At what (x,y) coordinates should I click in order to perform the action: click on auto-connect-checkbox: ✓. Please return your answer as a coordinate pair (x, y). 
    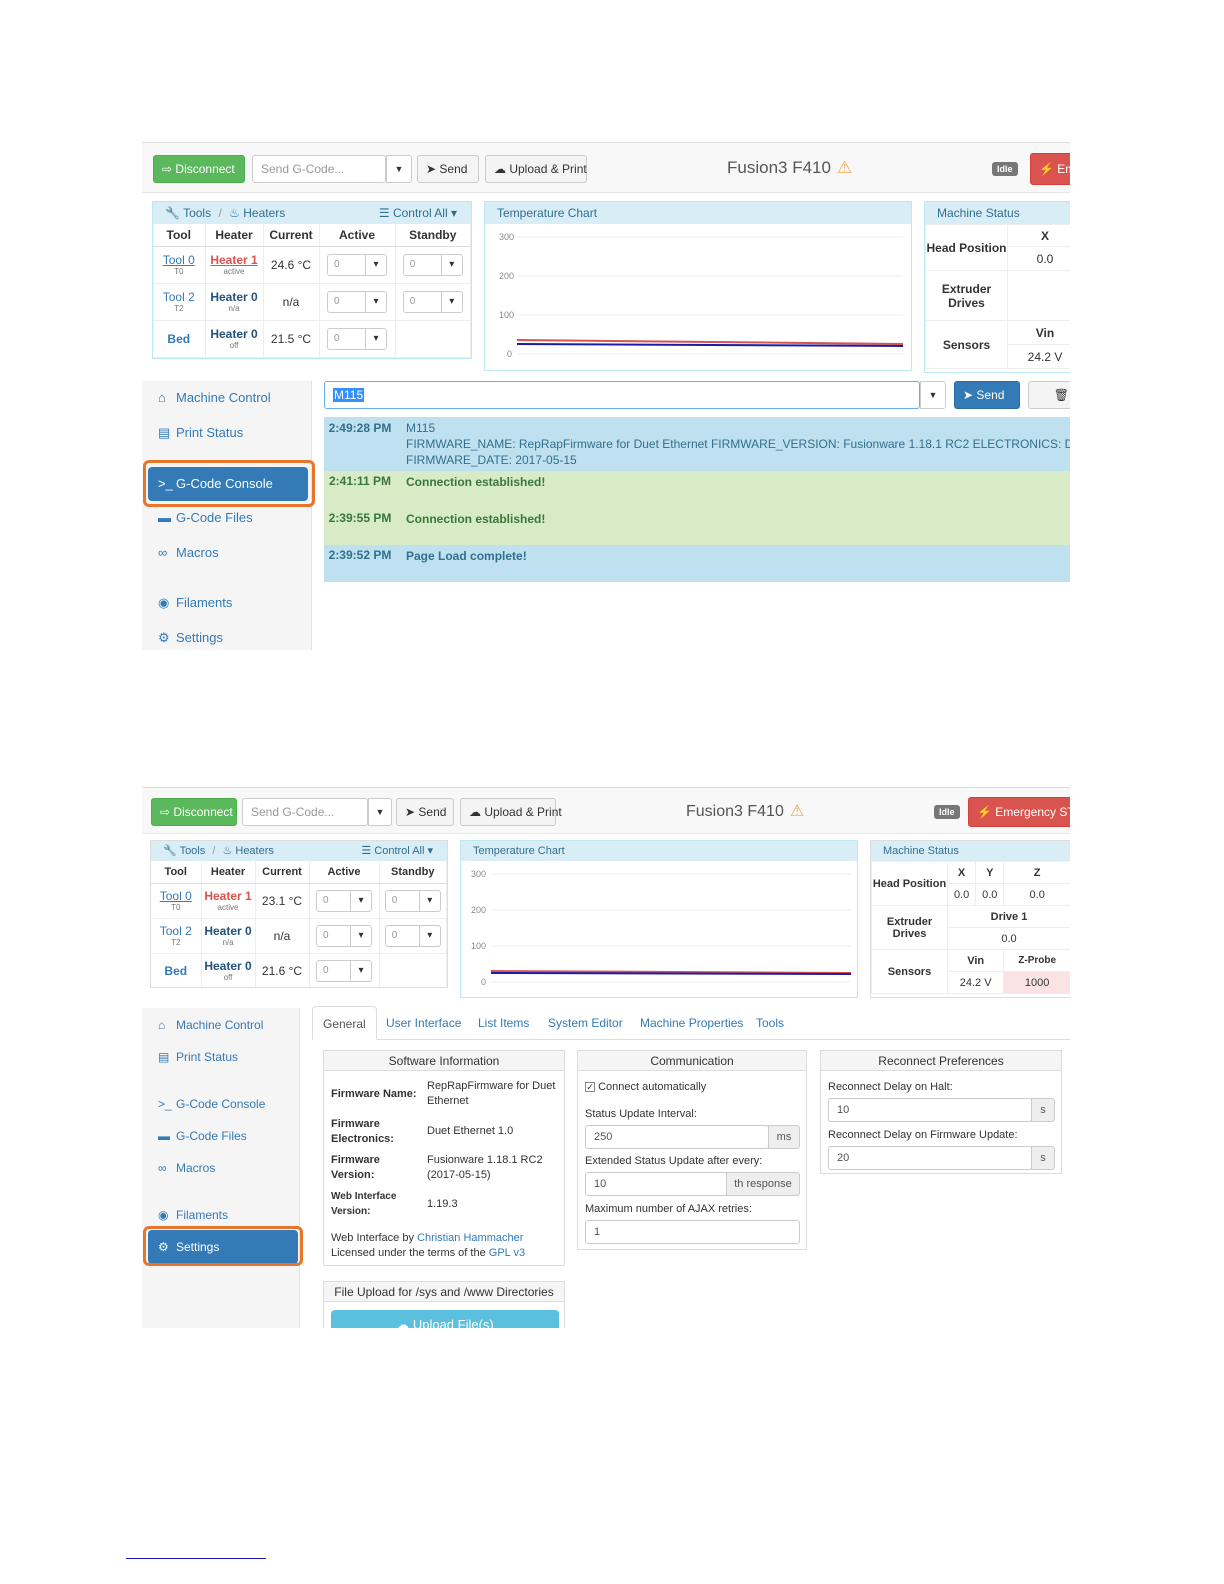
    Looking at the image, I should click on (590, 1087).